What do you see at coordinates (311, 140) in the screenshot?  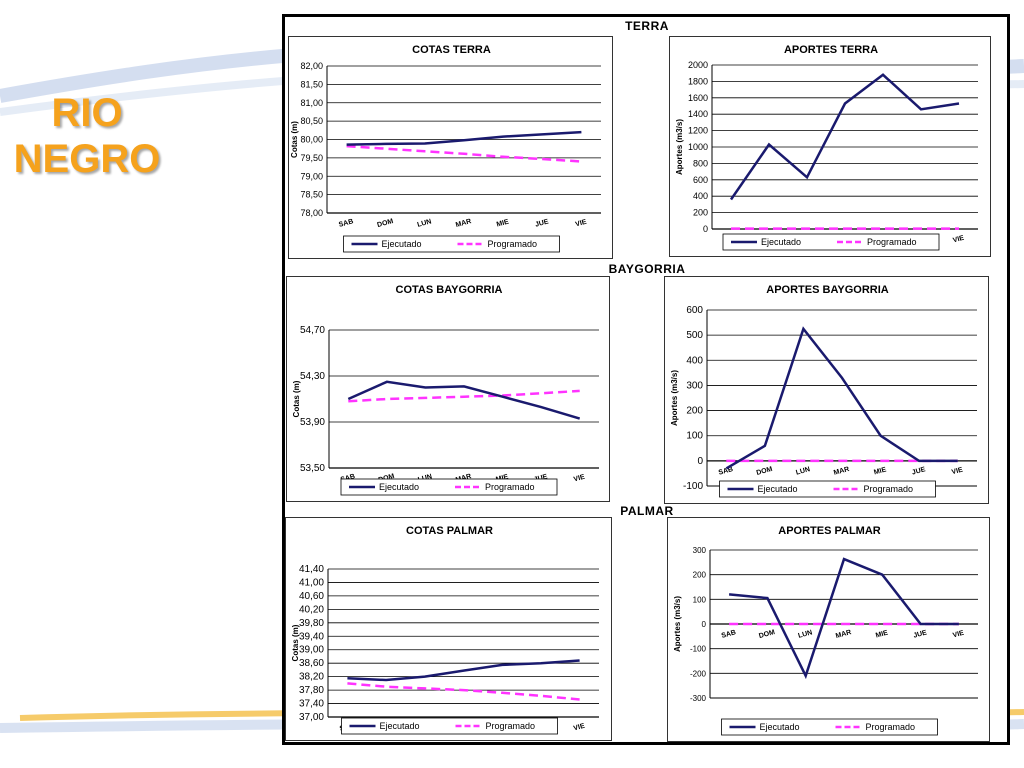 I see `y-tick-label: 80,00` at bounding box center [311, 140].